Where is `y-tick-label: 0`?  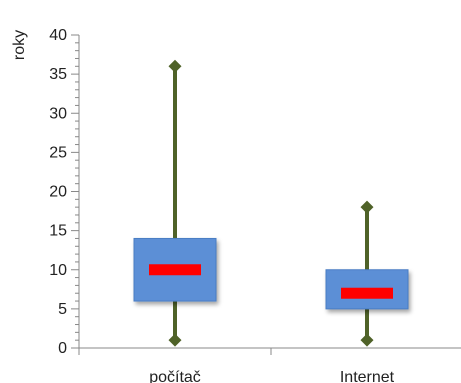
y-tick-label: 0 is located at coordinates (62, 348).